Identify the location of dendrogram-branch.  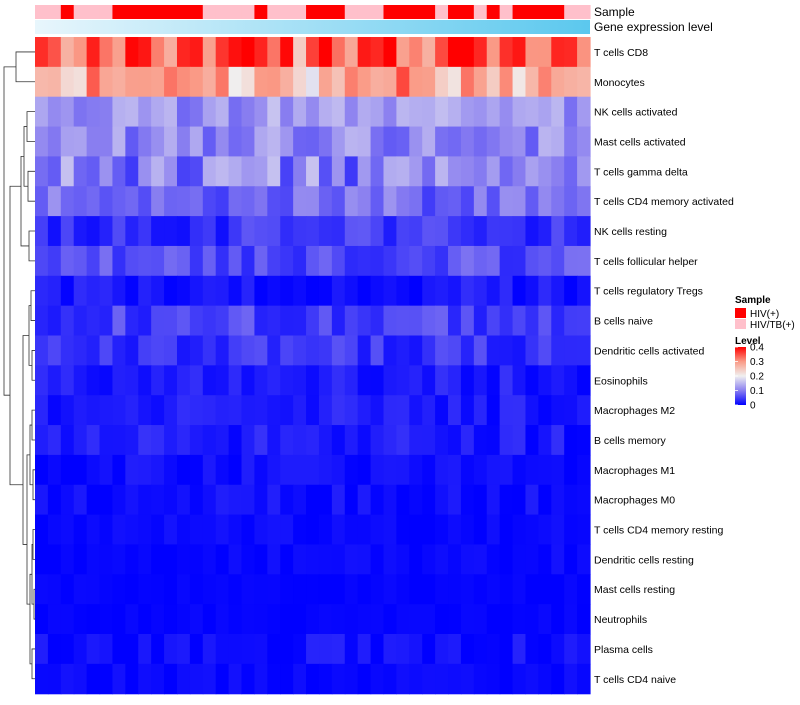
(30, 619).